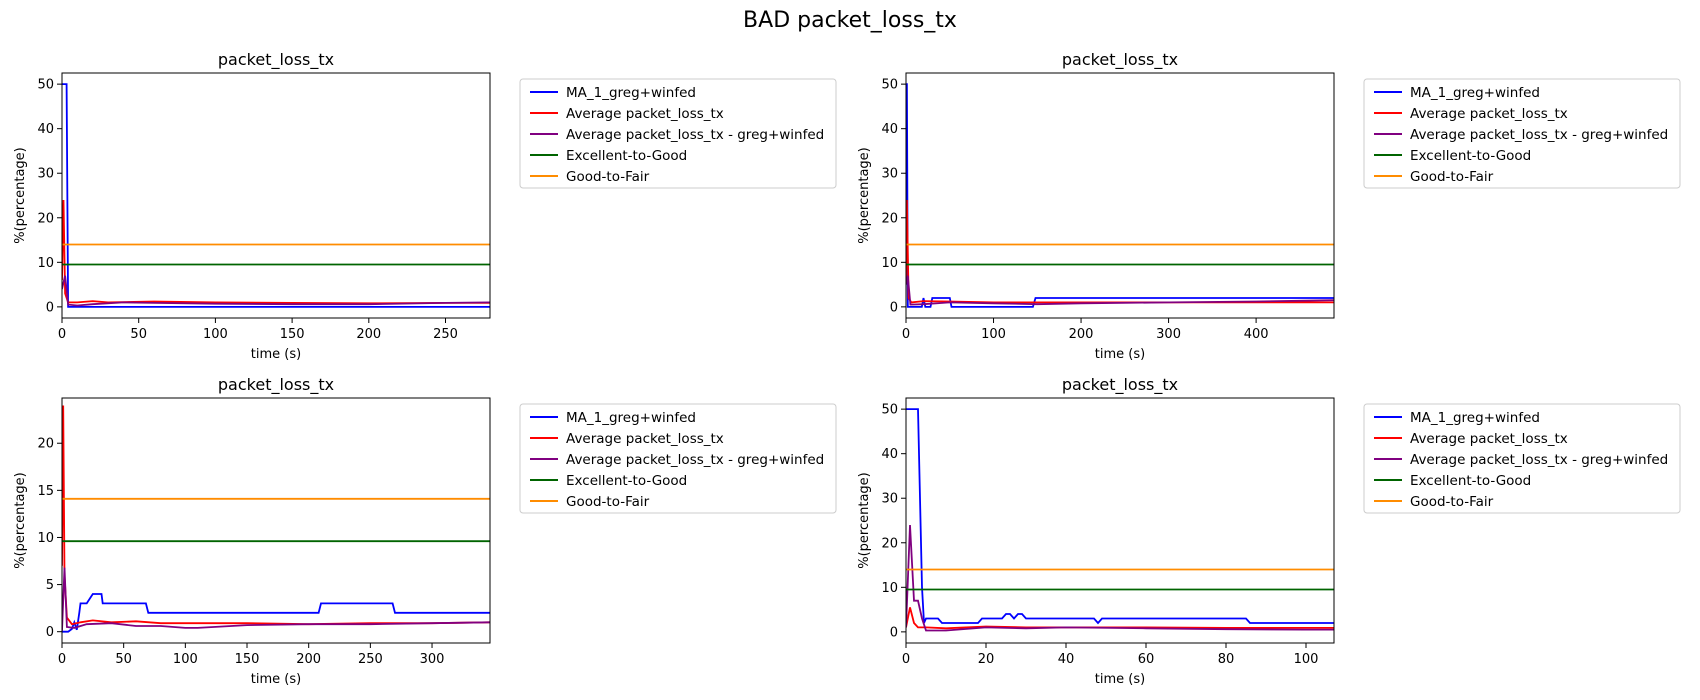 This screenshot has width=1700, height=700. Describe the element at coordinates (986, 659) in the screenshot. I see `x-tick-label: 20` at that location.